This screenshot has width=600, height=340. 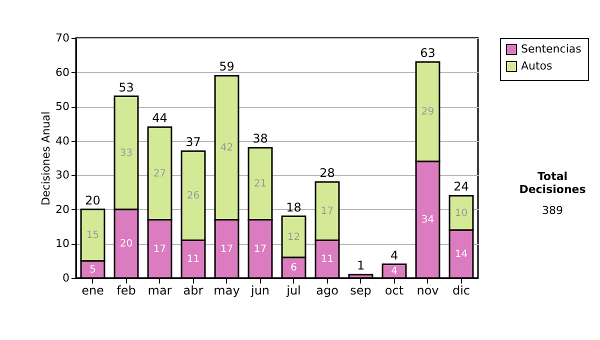 I want to click on y-tick-label: 50, so click(x=63, y=107).